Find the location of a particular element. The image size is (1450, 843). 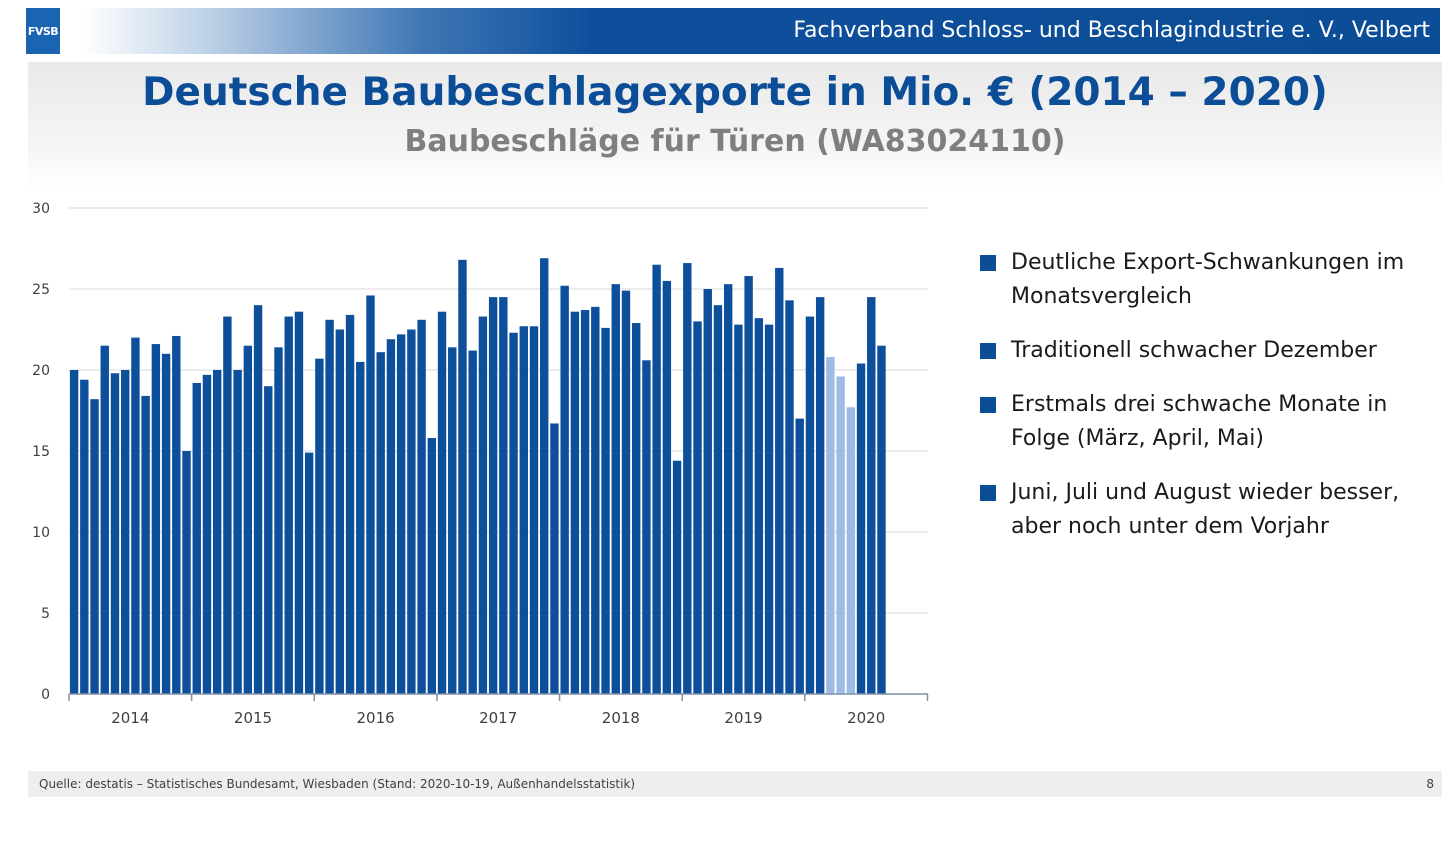

slide-subtitle: Baubeschläge für Türen (WA83024110) is located at coordinates (735, 141).